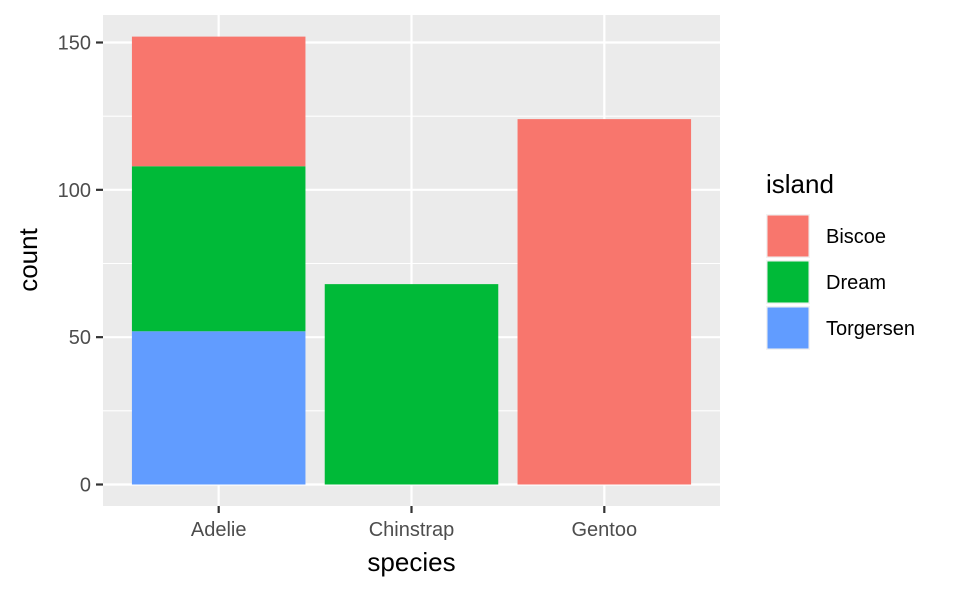  Describe the element at coordinates (218, 249) in the screenshot. I see `bar-adelie-dream` at that location.